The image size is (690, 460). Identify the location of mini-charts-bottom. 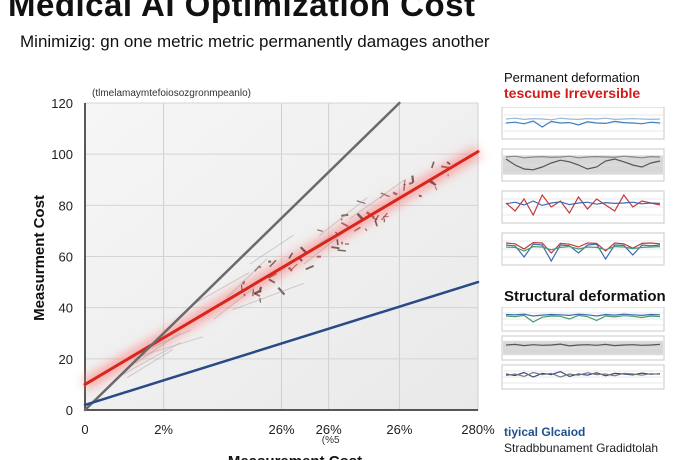
(583, 348).